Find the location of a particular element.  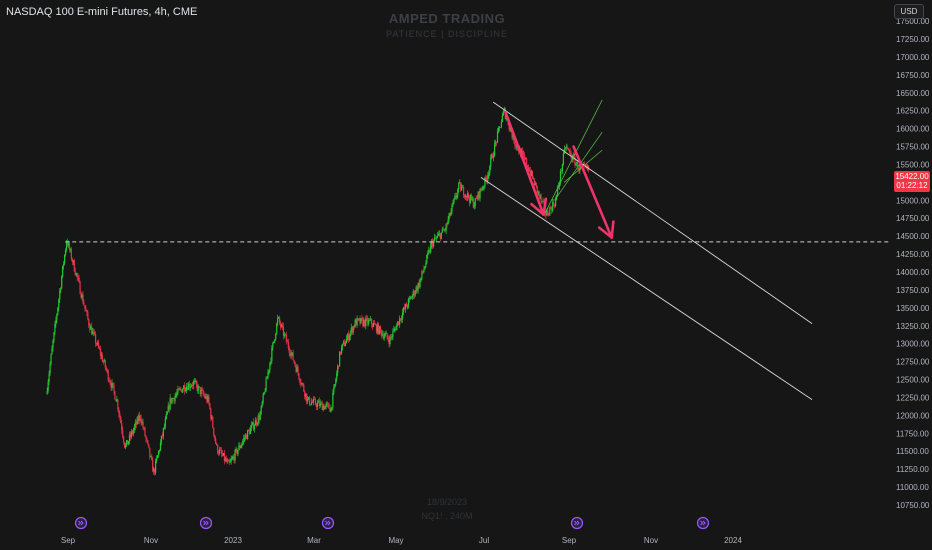

projection-arrow-shaft is located at coordinates (524, 163).